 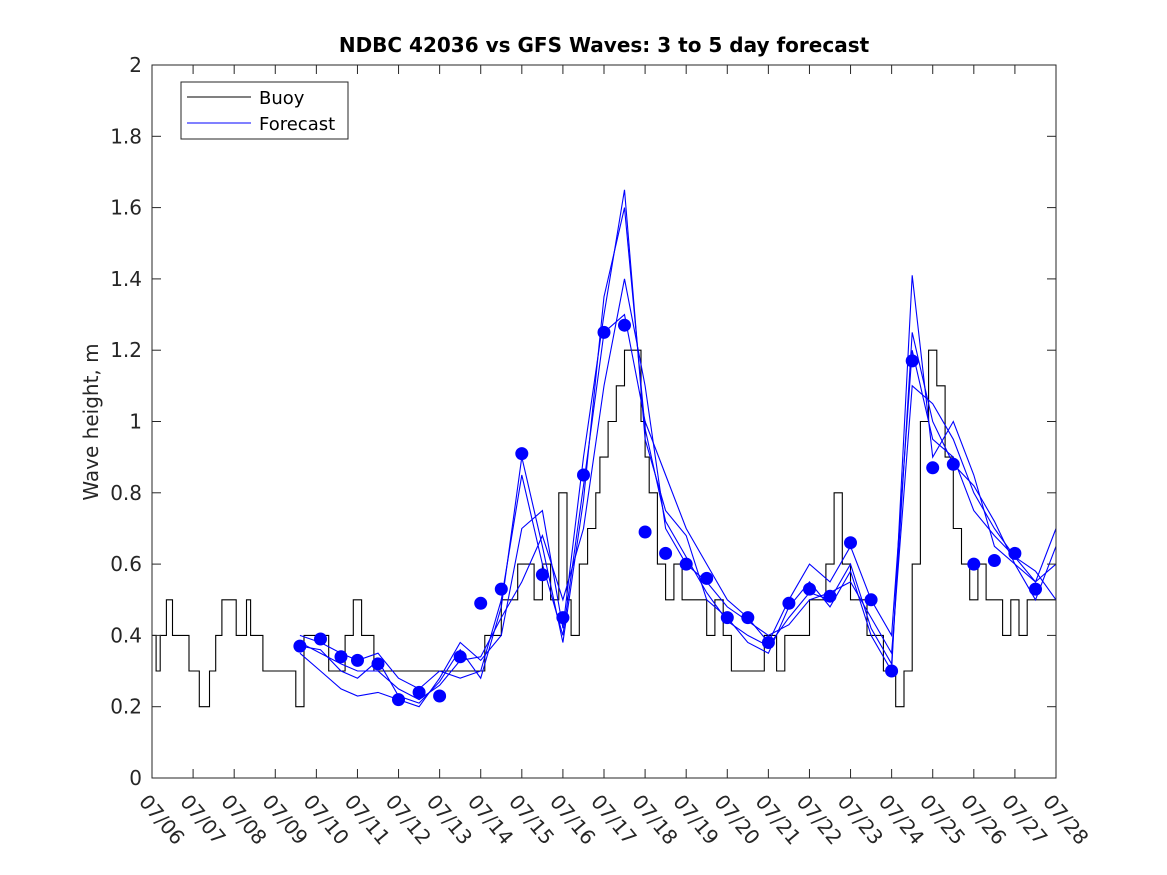 What do you see at coordinates (126, 350) in the screenshot?
I see `y-tick-label: 1.2` at bounding box center [126, 350].